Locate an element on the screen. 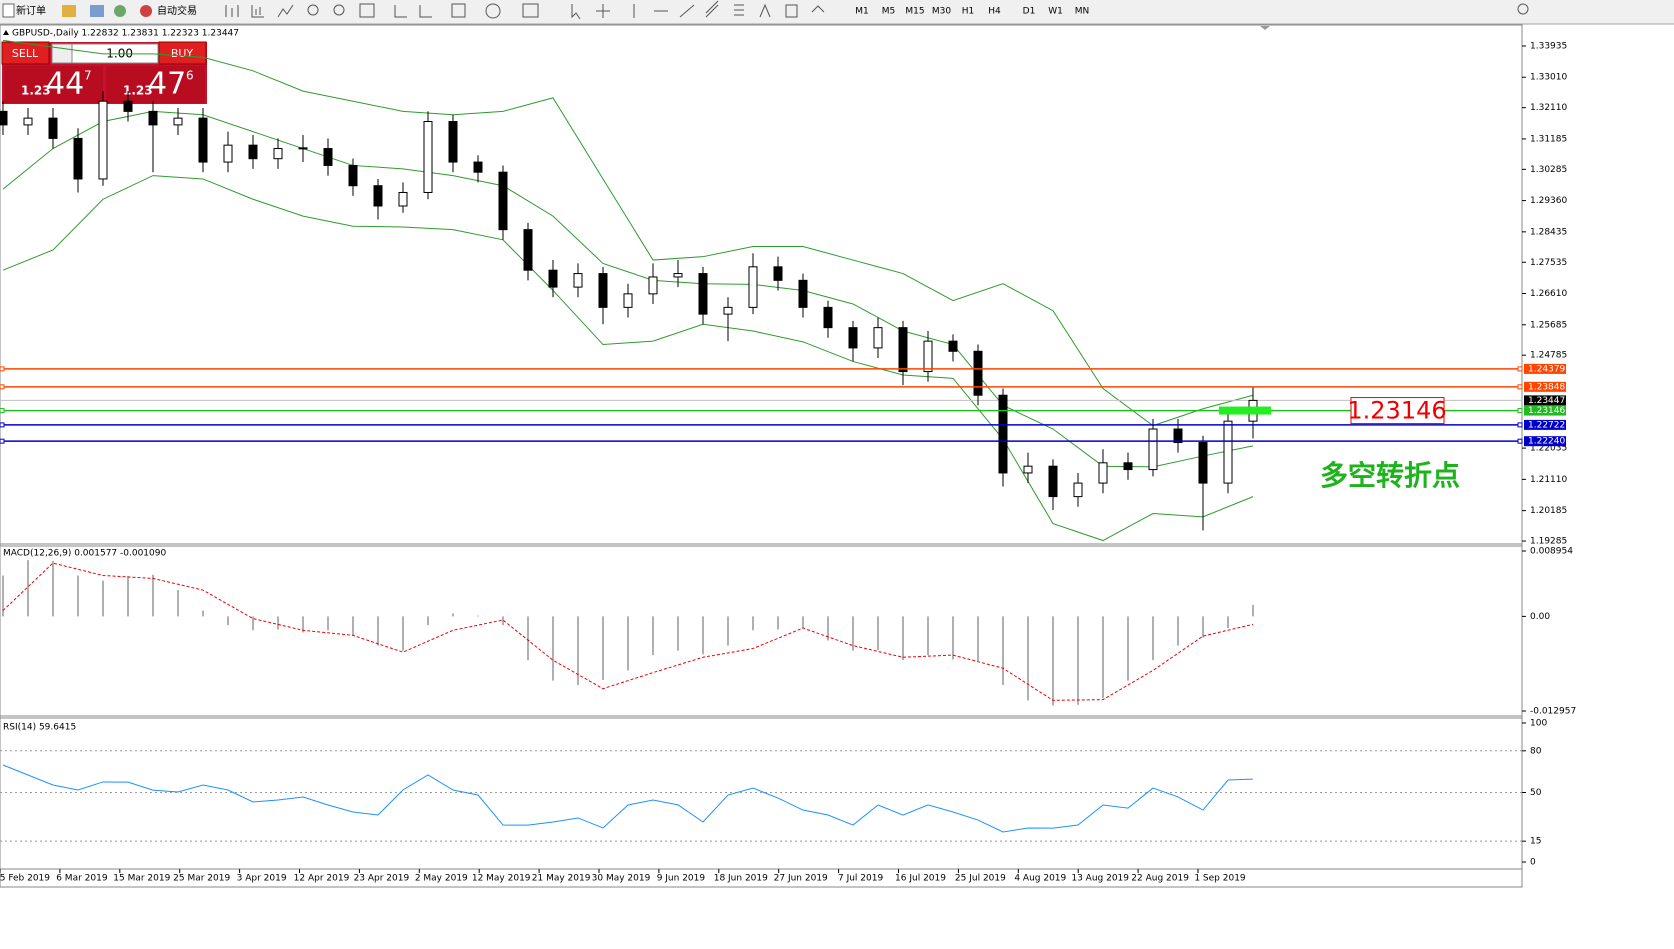 This screenshot has width=1674, height=949. x-tick-label: 9 Jun 2019 is located at coordinates (681, 879).